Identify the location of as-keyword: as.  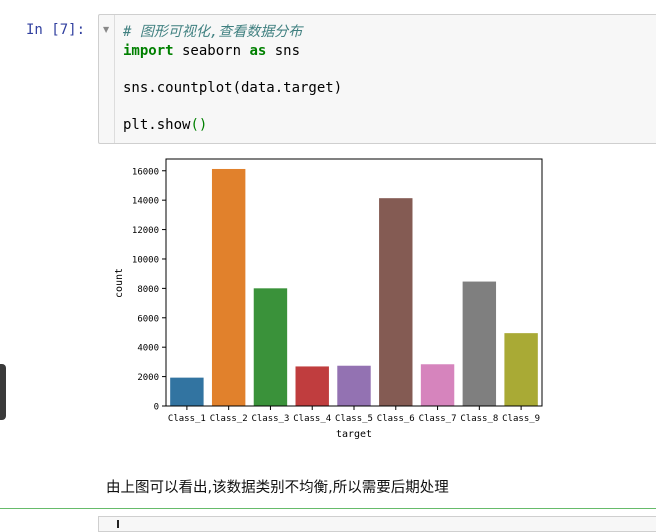
(257, 51).